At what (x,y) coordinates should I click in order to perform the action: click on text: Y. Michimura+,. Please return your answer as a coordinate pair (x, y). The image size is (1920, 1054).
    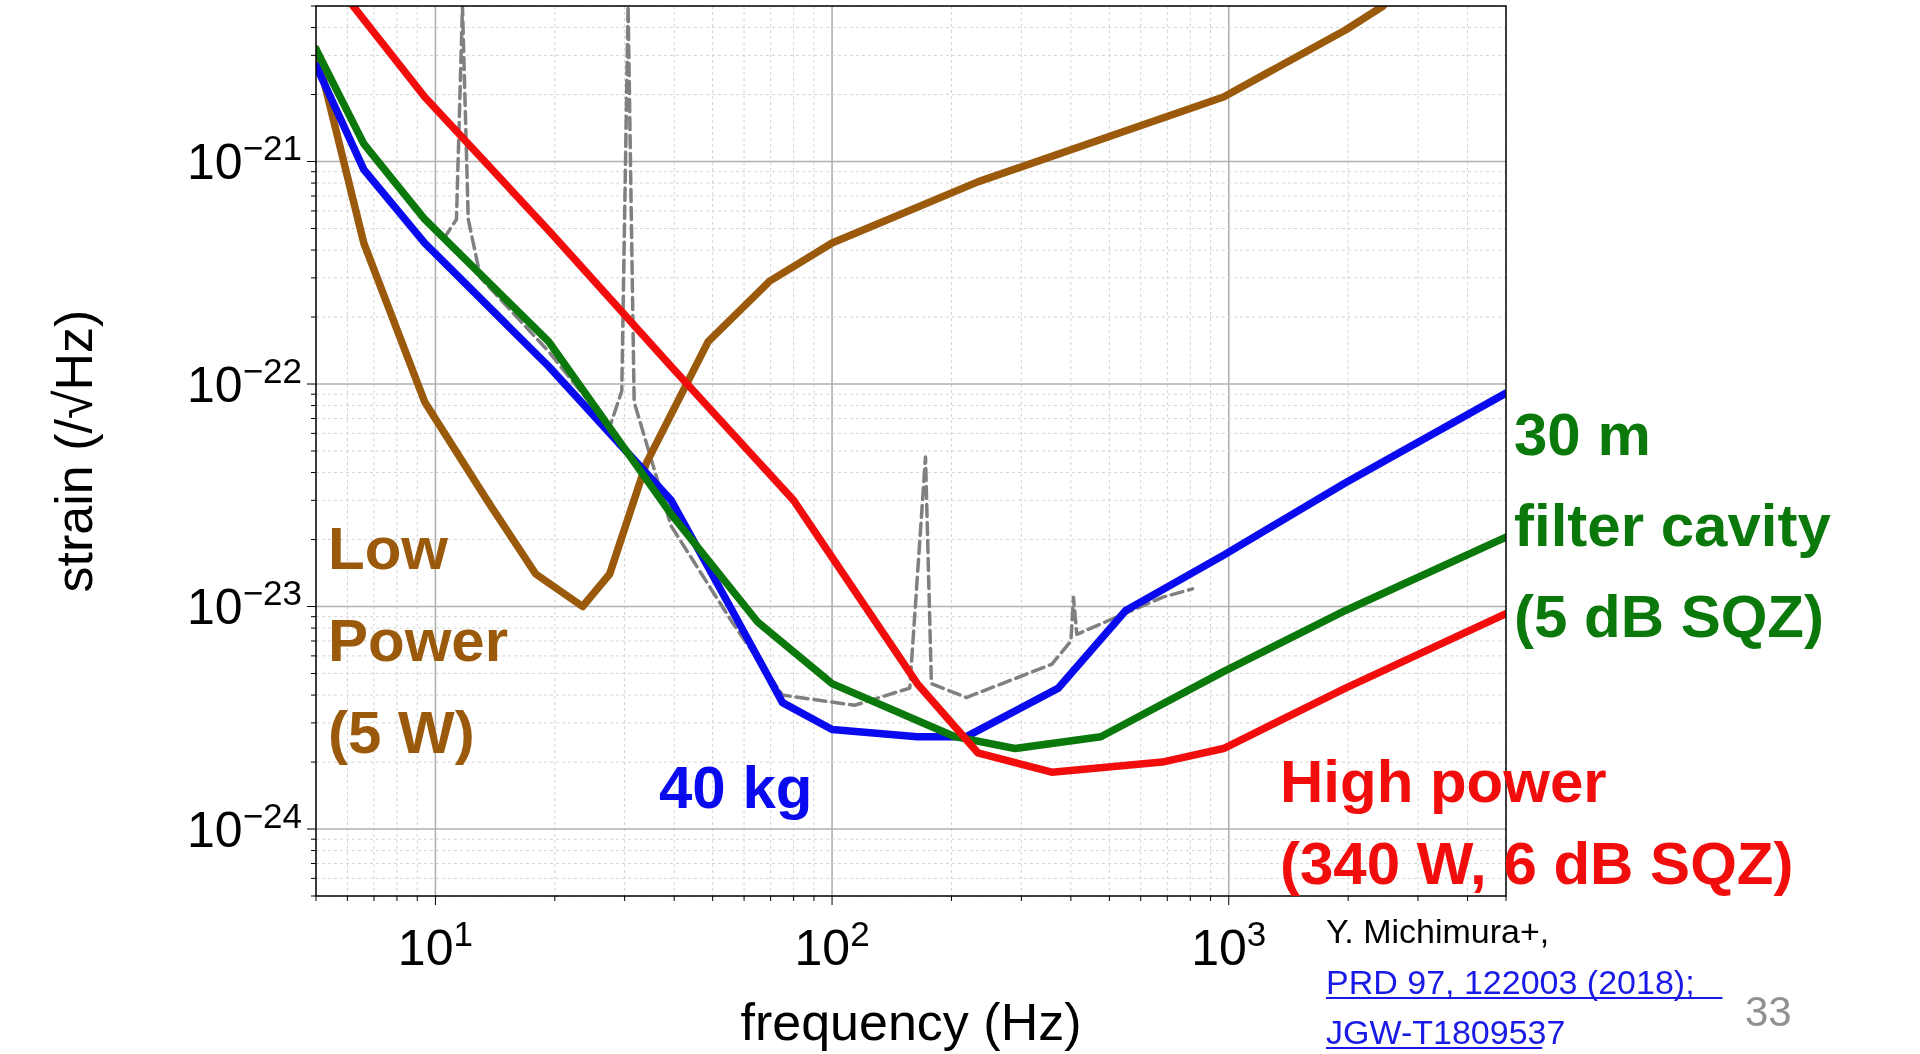
    Looking at the image, I should click on (1438, 931).